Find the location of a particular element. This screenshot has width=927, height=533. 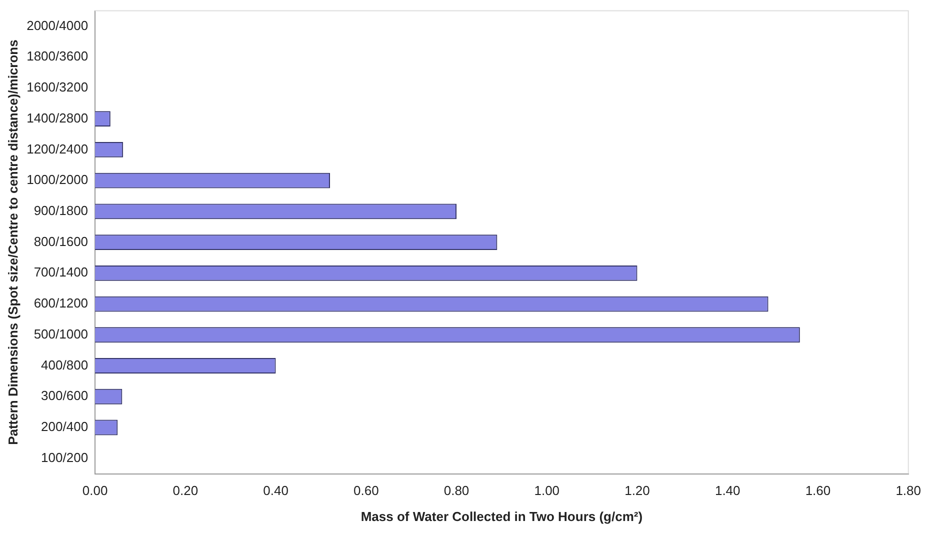

y-tick-label: 1400/2800 is located at coordinates (57, 118).